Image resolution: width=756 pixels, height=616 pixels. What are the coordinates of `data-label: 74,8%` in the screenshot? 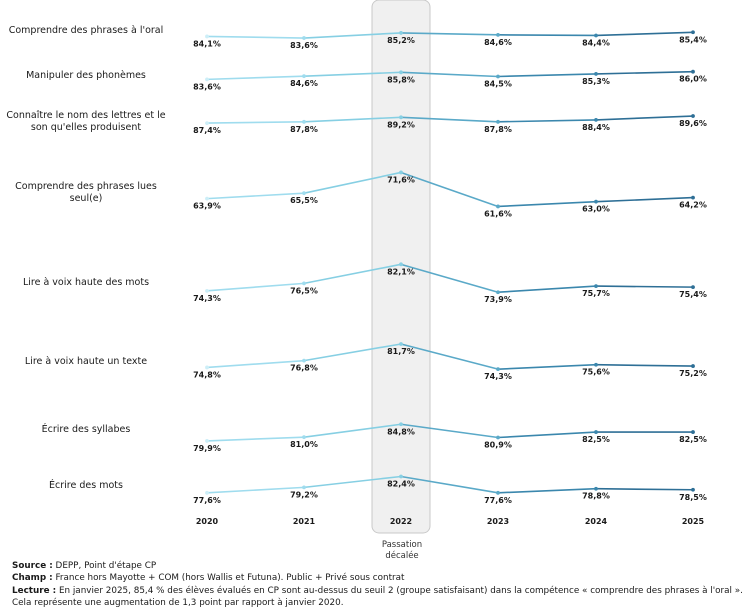 It's located at (207, 374).